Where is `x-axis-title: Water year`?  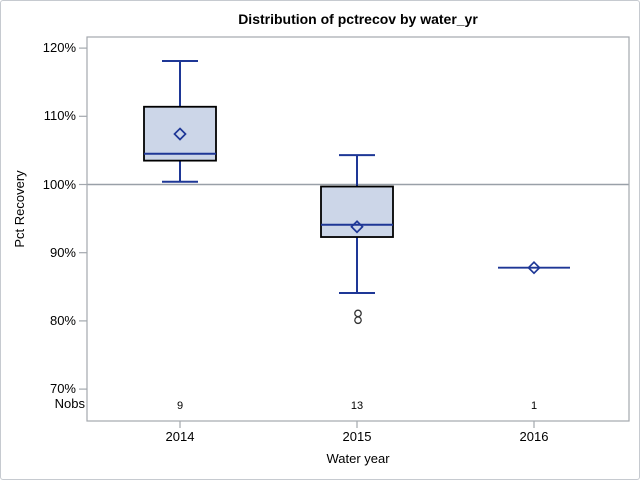 x-axis-title: Water year is located at coordinates (358, 458).